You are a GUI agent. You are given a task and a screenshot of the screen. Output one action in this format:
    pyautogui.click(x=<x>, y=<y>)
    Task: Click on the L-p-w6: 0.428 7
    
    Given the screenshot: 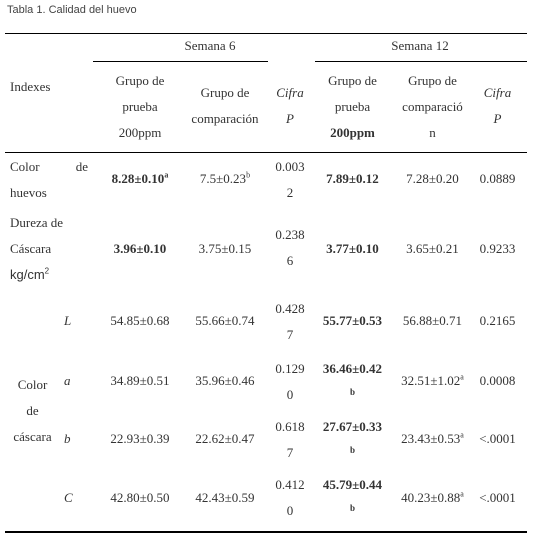 What is the action you would take?
    pyautogui.click(x=290, y=321)
    